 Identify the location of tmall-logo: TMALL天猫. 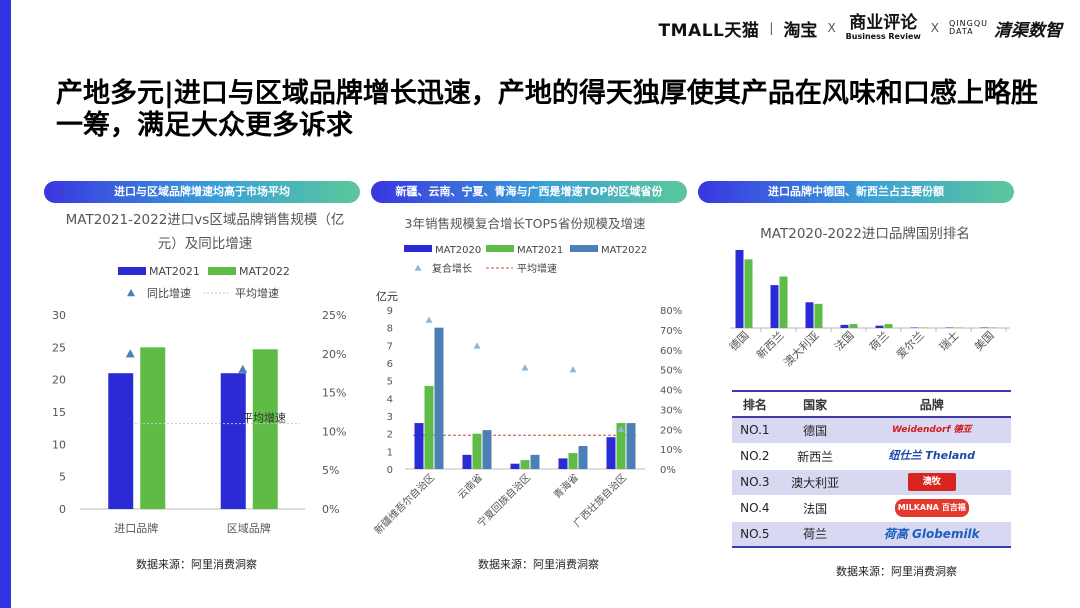
(709, 30).